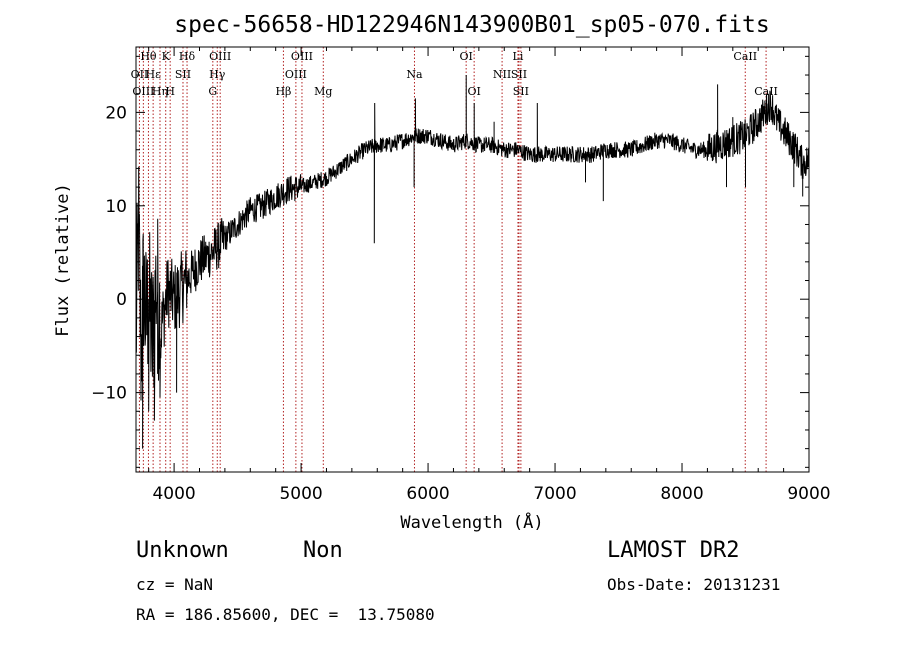  What do you see at coordinates (323, 550) in the screenshot?
I see `object-subclass: Non` at bounding box center [323, 550].